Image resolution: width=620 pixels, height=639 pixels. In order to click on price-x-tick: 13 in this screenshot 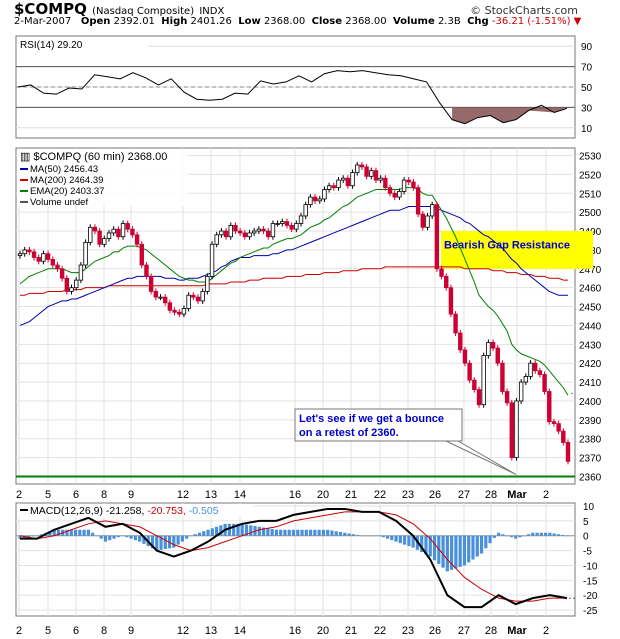, I will do `click(211, 495)`.